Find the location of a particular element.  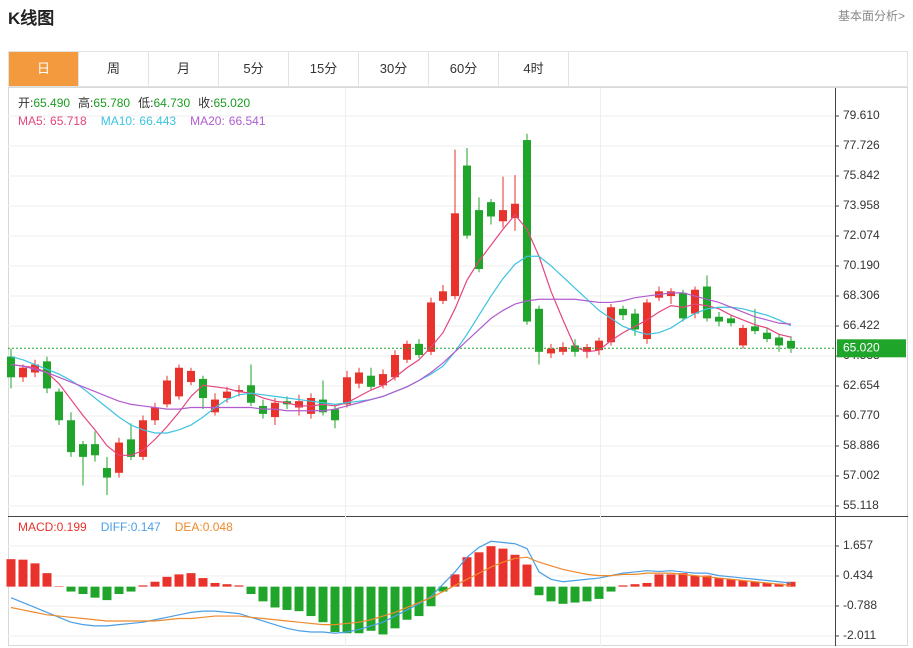

legend-value: 66.541 is located at coordinates (247, 121).